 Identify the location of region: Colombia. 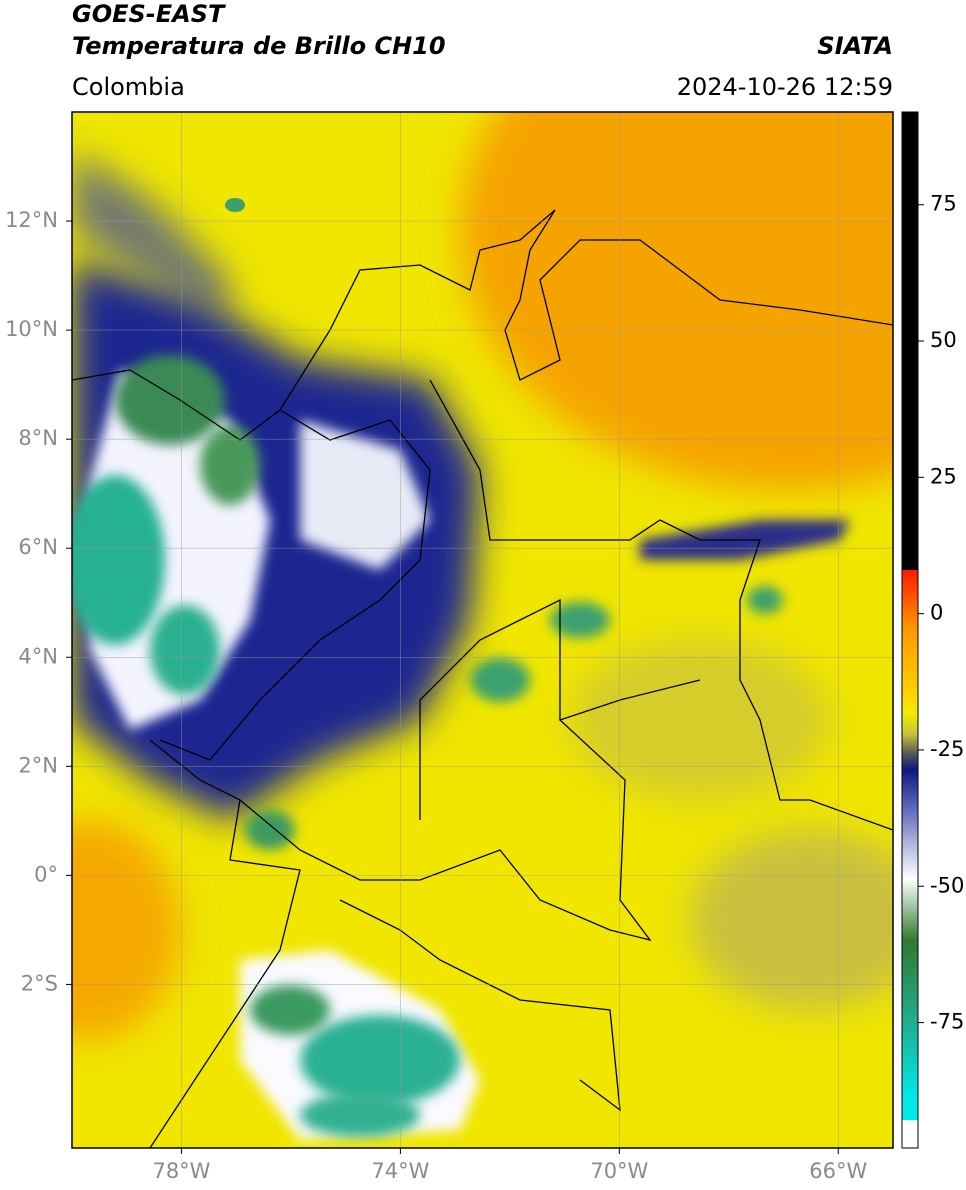
(128, 87).